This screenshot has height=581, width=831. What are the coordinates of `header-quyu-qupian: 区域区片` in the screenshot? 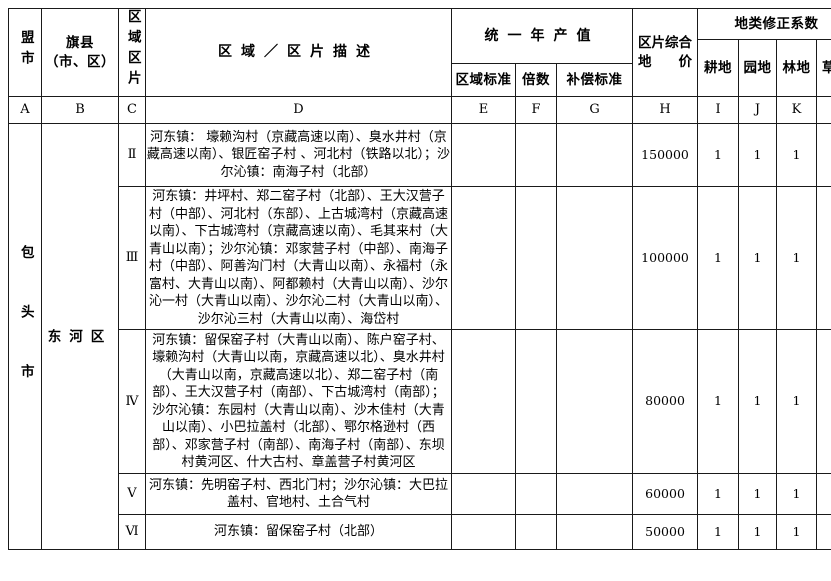 It's located at (132, 53).